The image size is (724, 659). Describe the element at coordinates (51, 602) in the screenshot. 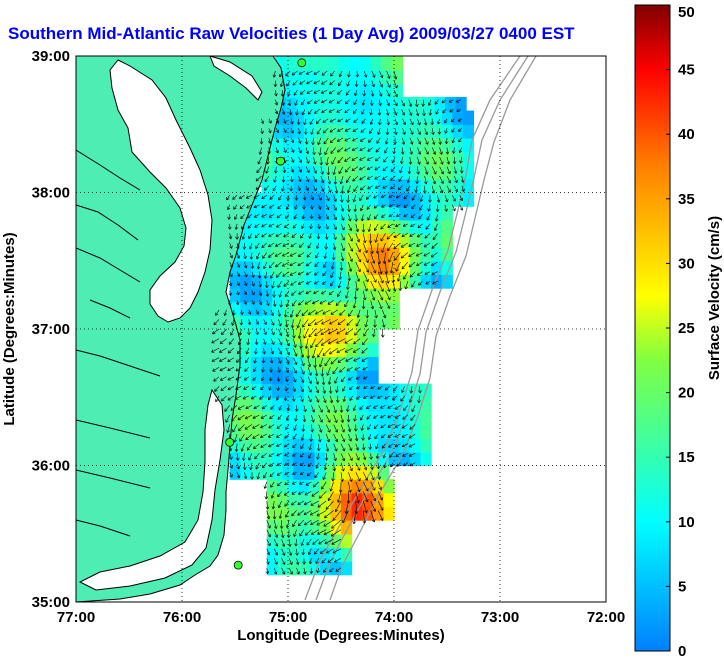

I see `y-tick-label: 35:00` at that location.